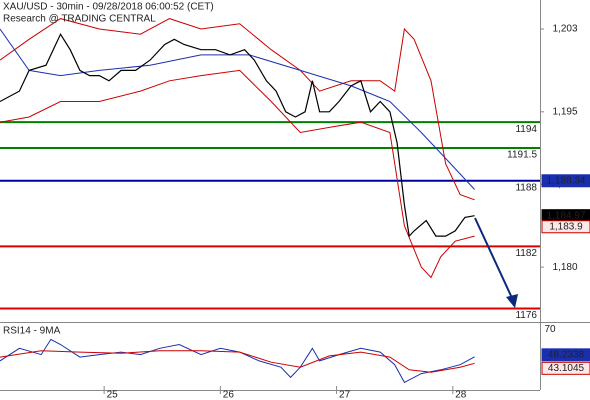  Describe the element at coordinates (564, 29) in the screenshot. I see `y-tick-label: 1,203` at that location.